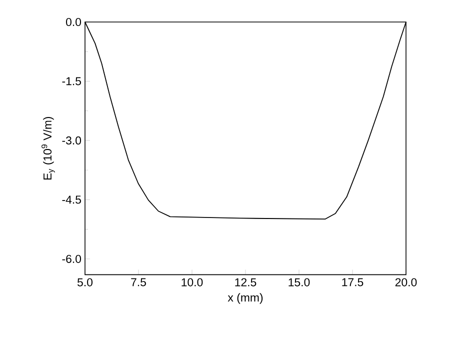 This screenshot has width=474, height=337. Describe the element at coordinates (192, 282) in the screenshot. I see `x-tick-label: 10.0` at that location.